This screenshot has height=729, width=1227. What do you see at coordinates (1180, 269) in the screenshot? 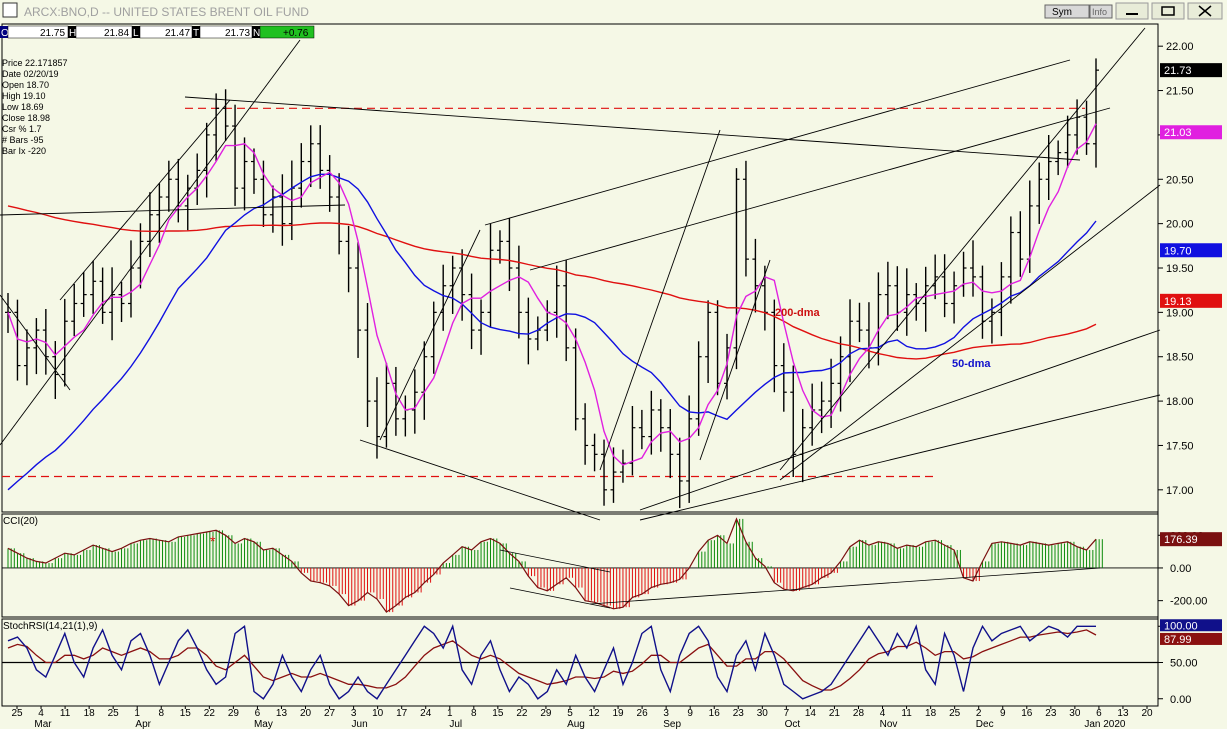
I see `price-tick-label: 19.50` at bounding box center [1180, 269].